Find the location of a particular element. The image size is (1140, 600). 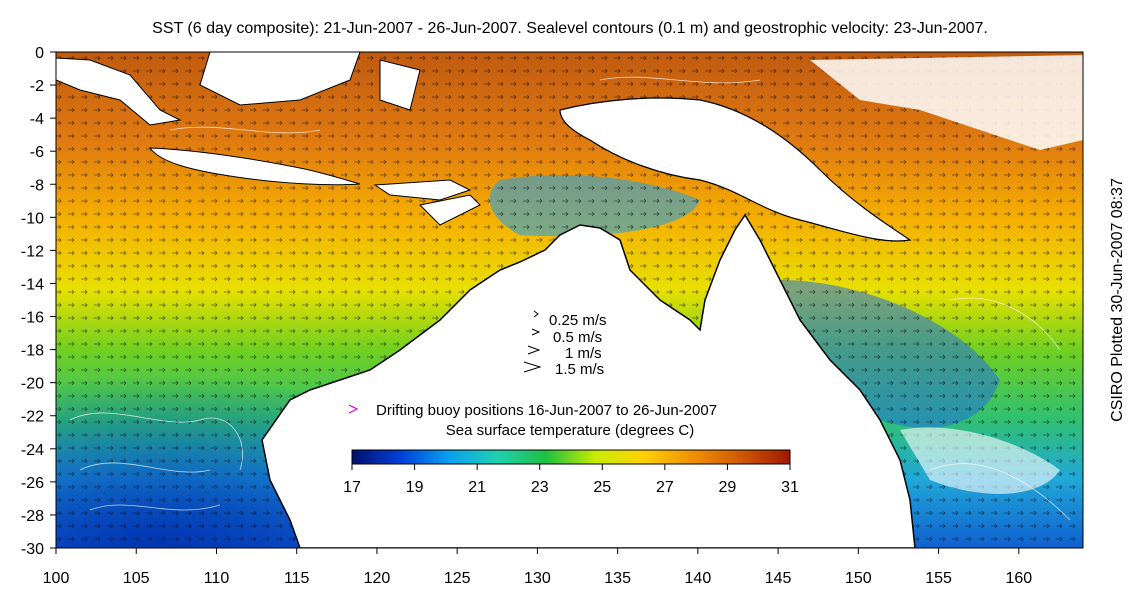

velocity-legend-1: 1 m/s is located at coordinates (583, 353).